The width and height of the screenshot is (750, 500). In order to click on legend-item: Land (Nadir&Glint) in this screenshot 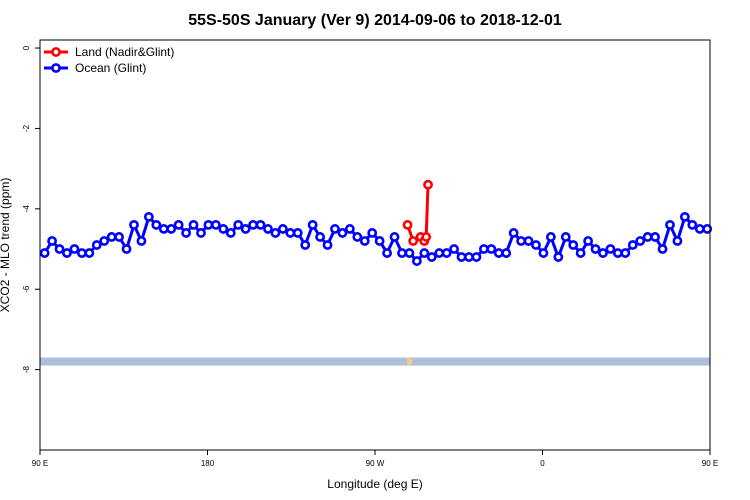, I will do `click(109, 52)`.